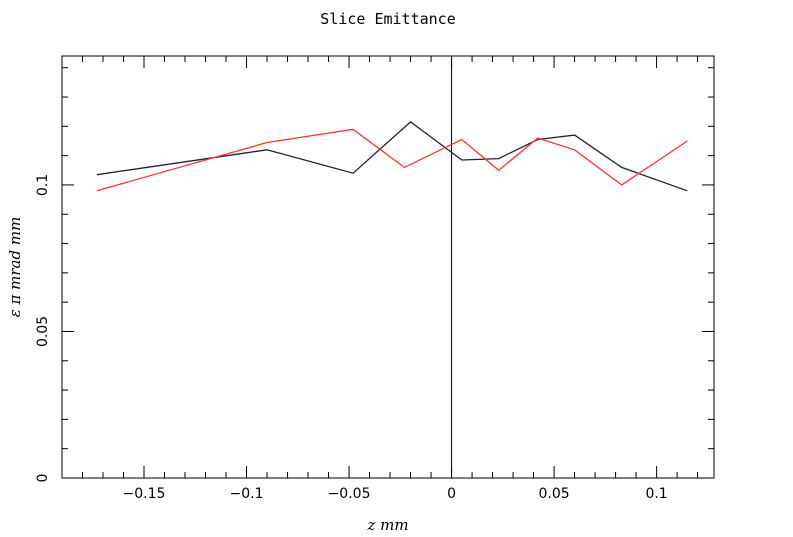  Describe the element at coordinates (43, 331) in the screenshot. I see `y-tick-label: 0.05` at that location.